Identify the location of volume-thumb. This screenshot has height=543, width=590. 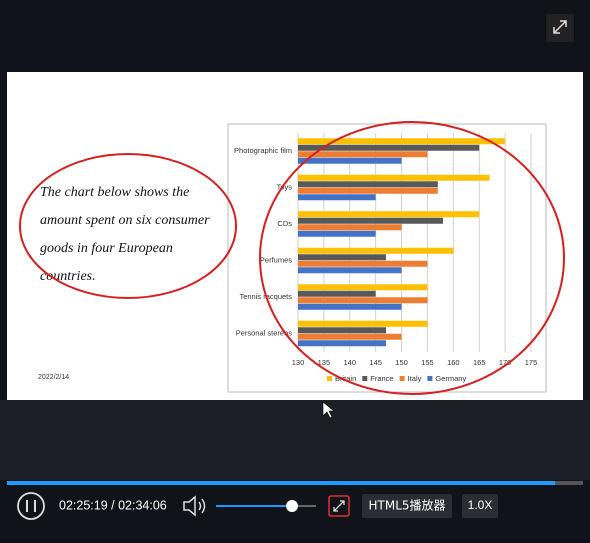
(292, 506).